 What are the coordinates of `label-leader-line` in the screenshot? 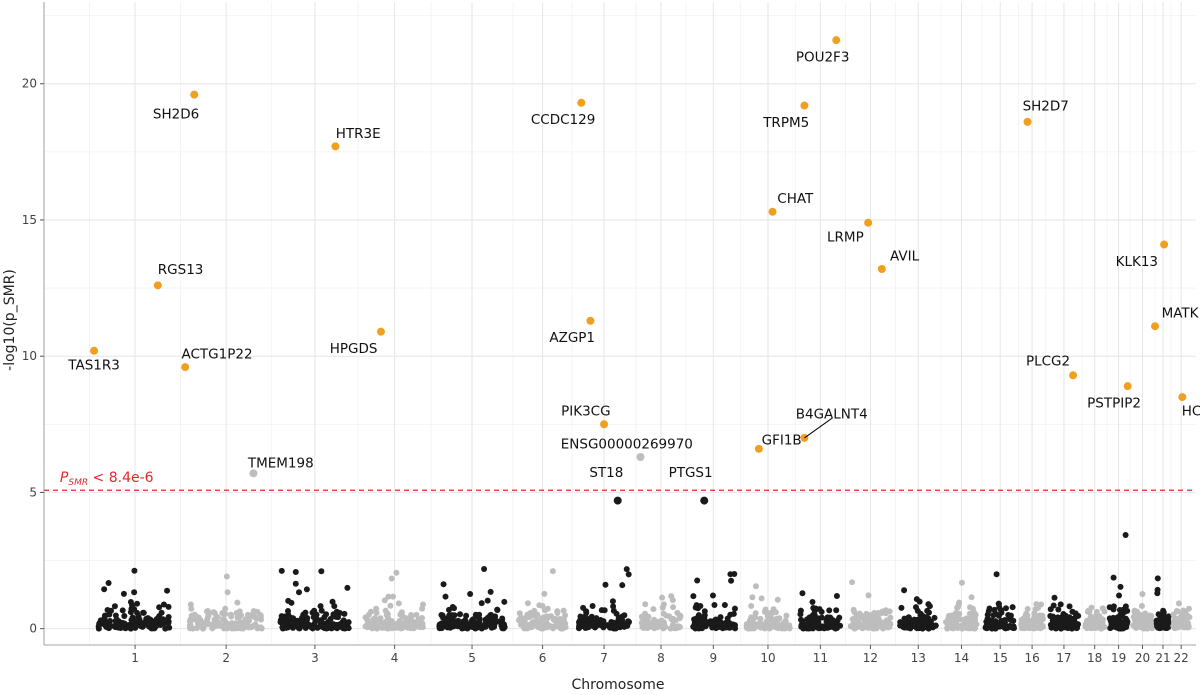 It's located at (818, 428).